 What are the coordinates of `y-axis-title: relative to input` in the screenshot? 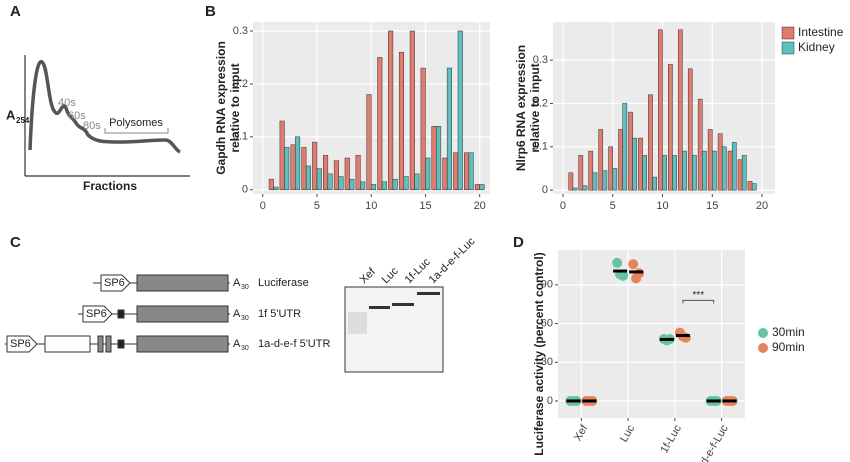 It's located at (235, 107).